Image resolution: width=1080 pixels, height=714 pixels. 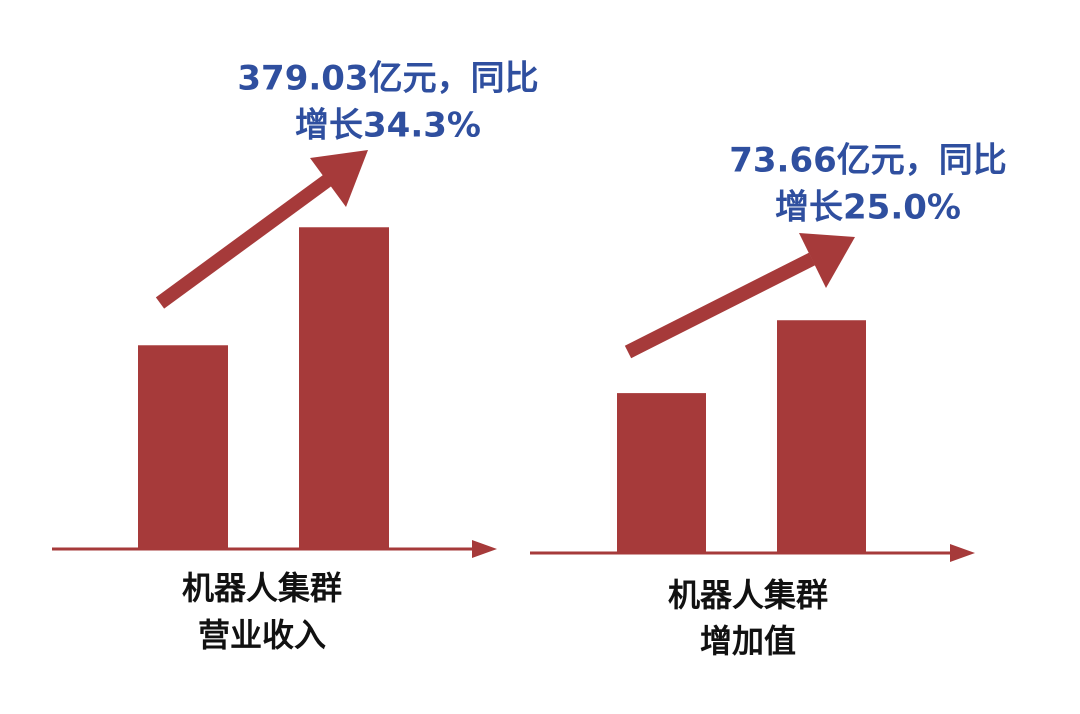 I want to click on annotation: 增长25.0%, so click(x=868, y=208).